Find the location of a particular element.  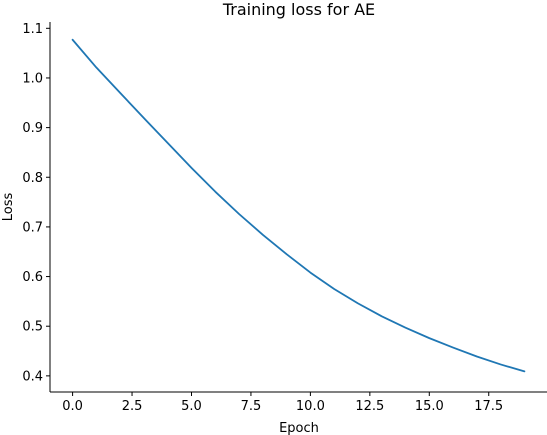

x-tick-label: 10.0 is located at coordinates (310, 406).